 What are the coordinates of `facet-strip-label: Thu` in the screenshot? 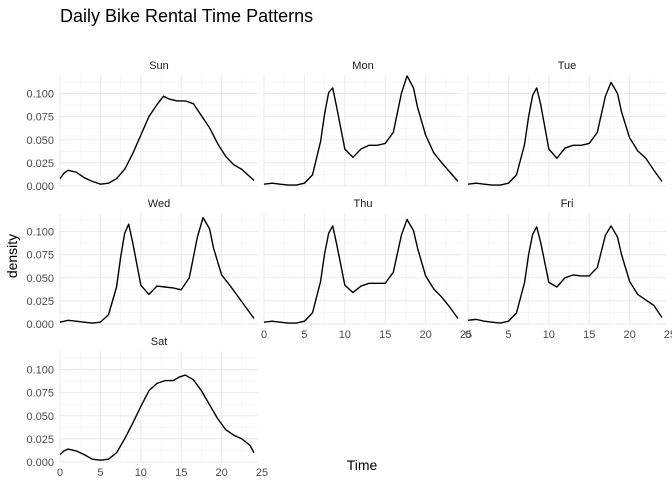 It's located at (363, 204).